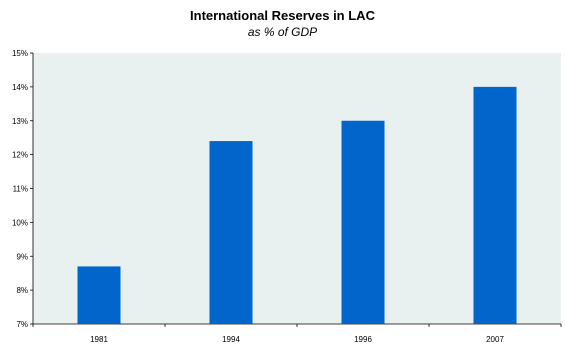 The width and height of the screenshot is (565, 350). Describe the element at coordinates (20, 87) in the screenshot. I see `y-tick-label: 14%` at that location.